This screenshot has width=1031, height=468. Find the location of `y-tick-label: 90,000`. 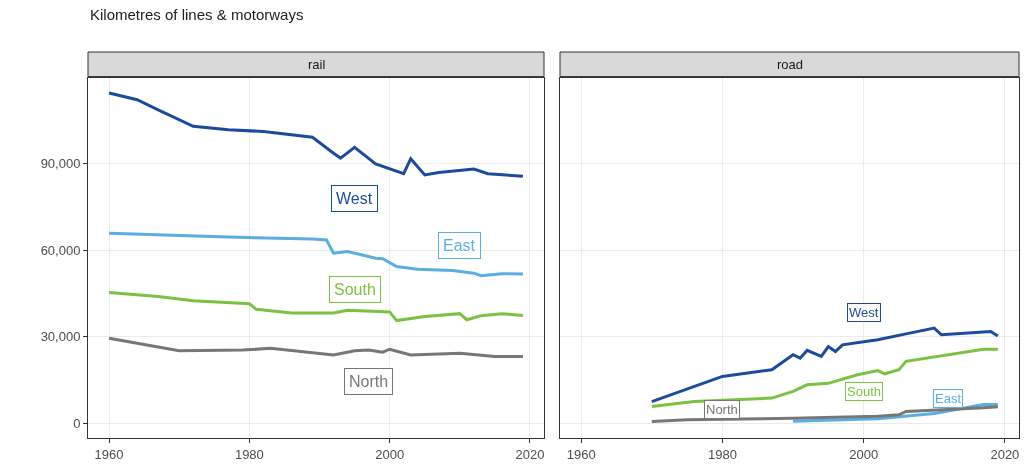

y-tick-label: 90,000 is located at coordinates (60, 163).